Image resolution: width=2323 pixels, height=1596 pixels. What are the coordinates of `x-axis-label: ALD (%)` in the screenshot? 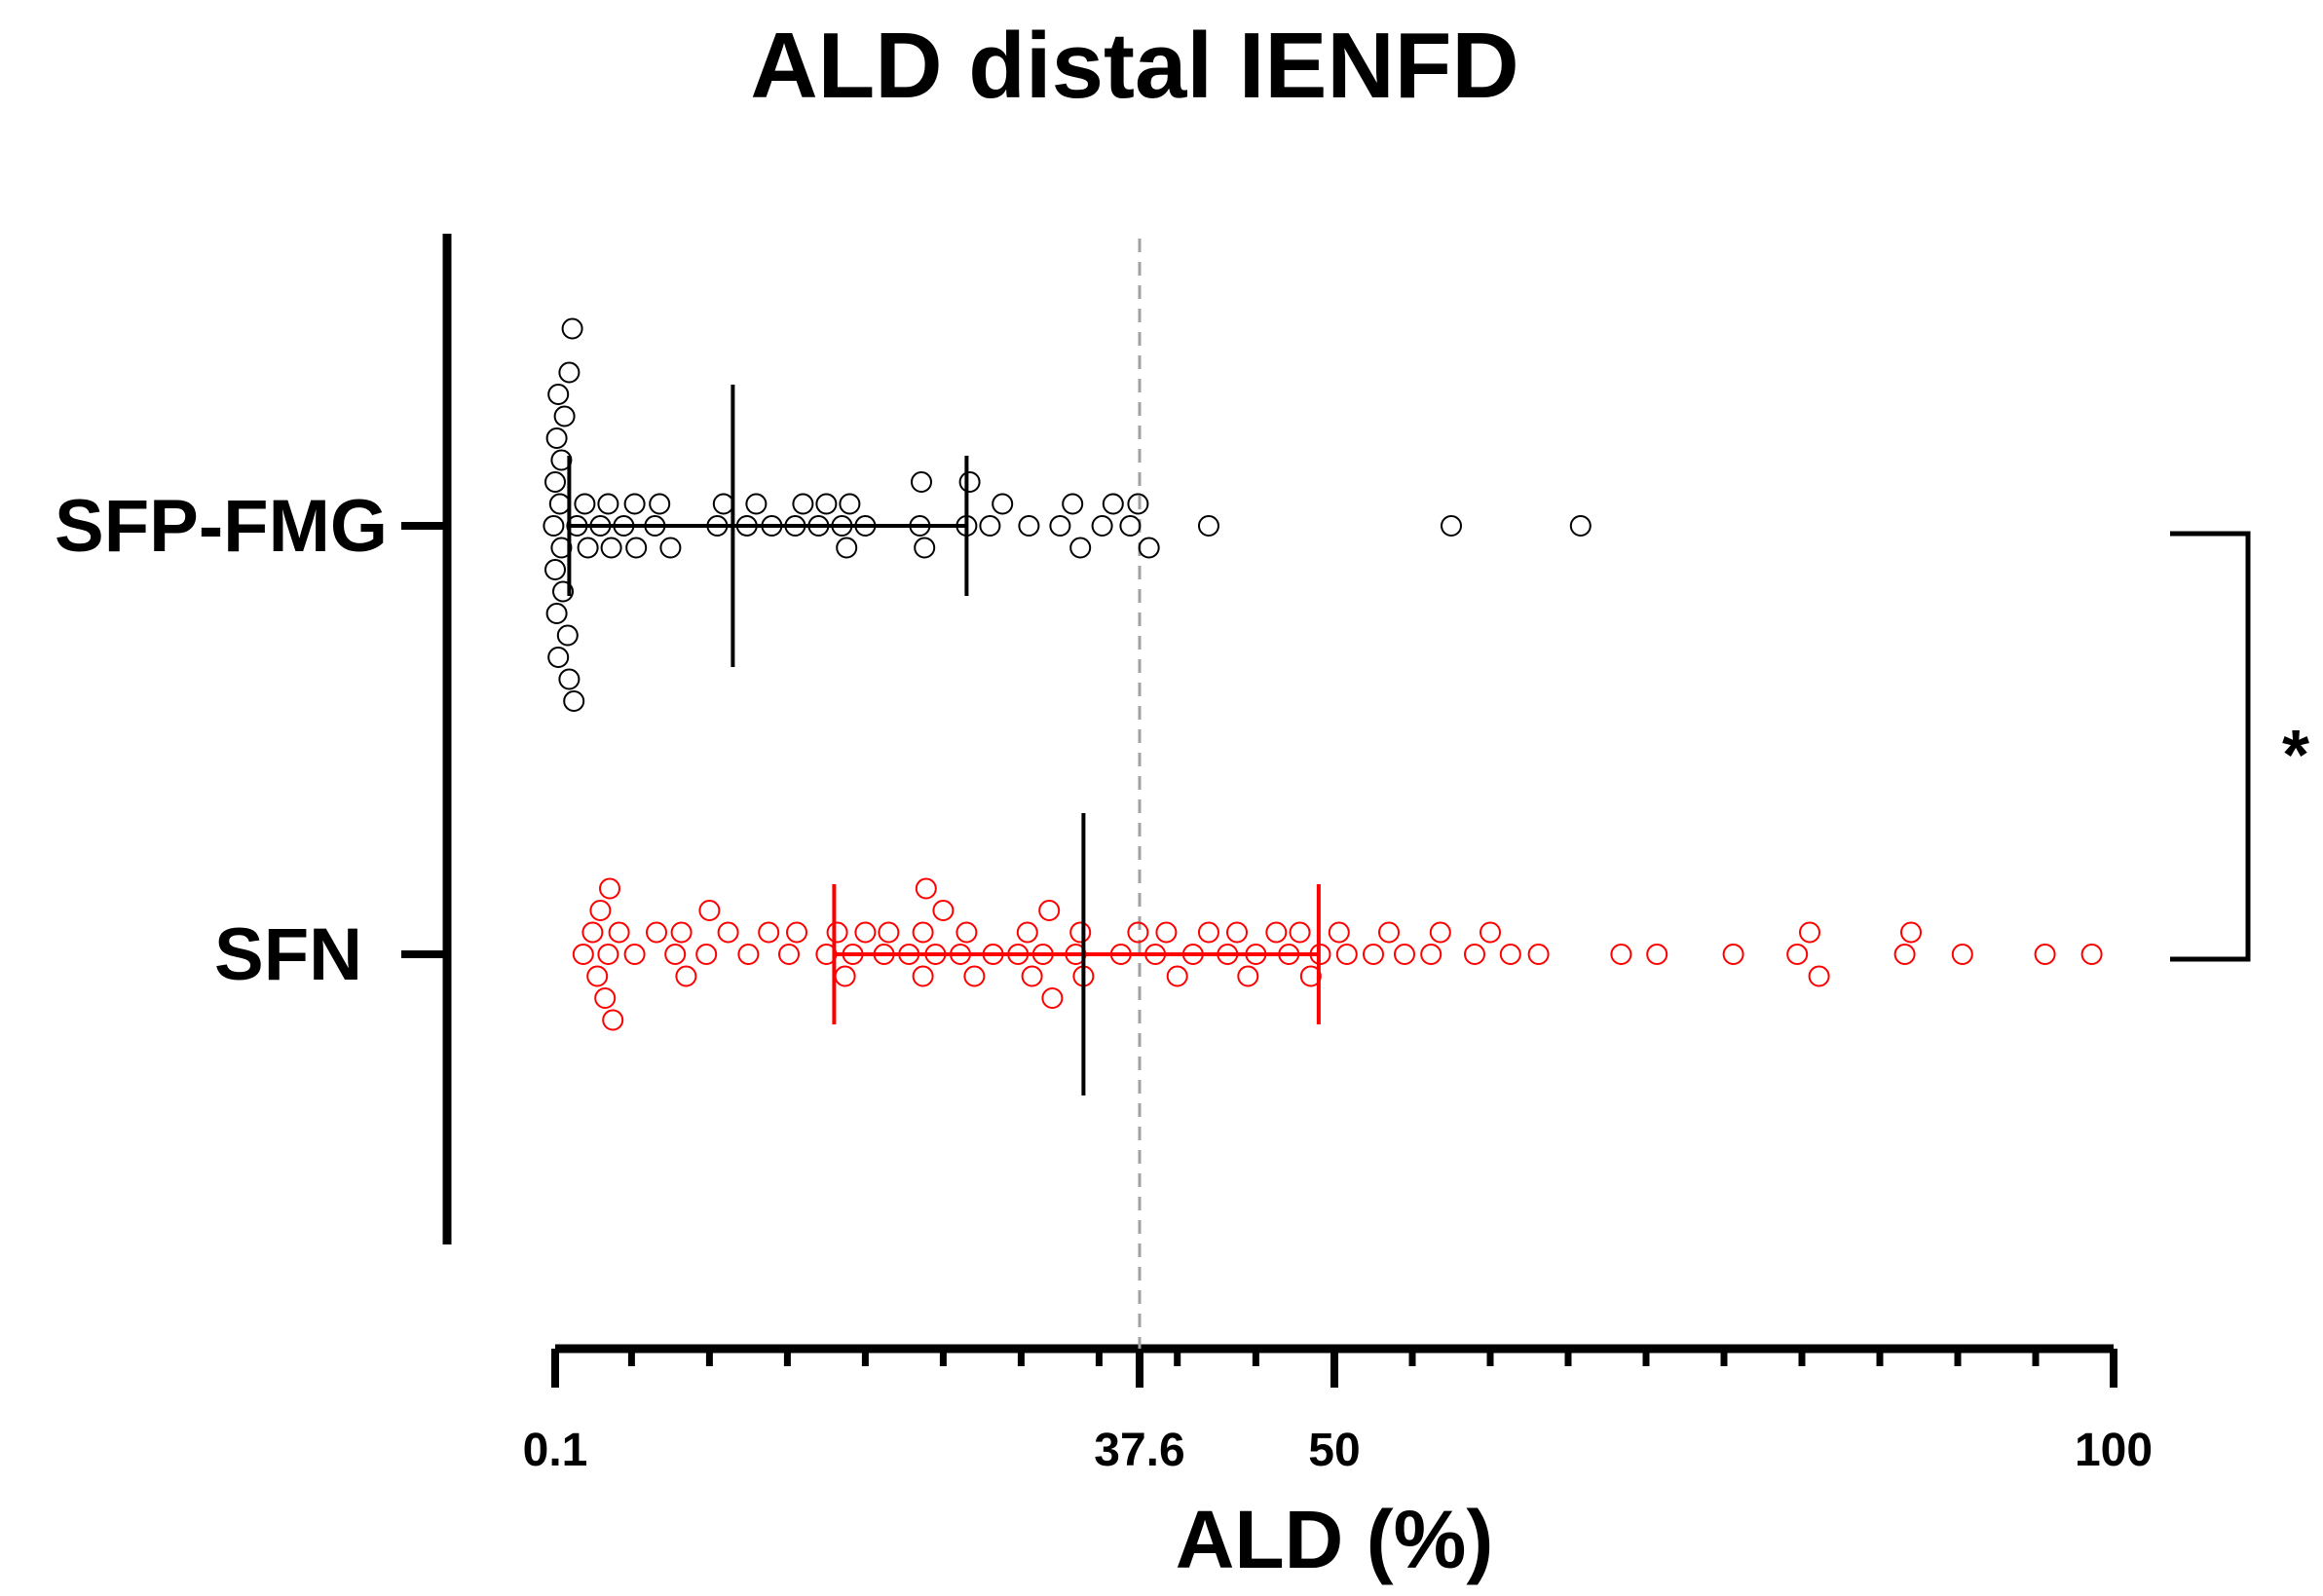 It's located at (1335, 1540).